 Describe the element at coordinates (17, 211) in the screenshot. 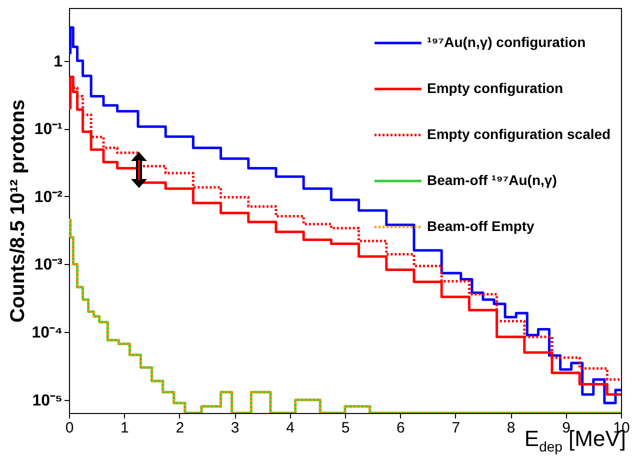

I see `y-axis-title: Counts/8.5 10¹² protons` at that location.